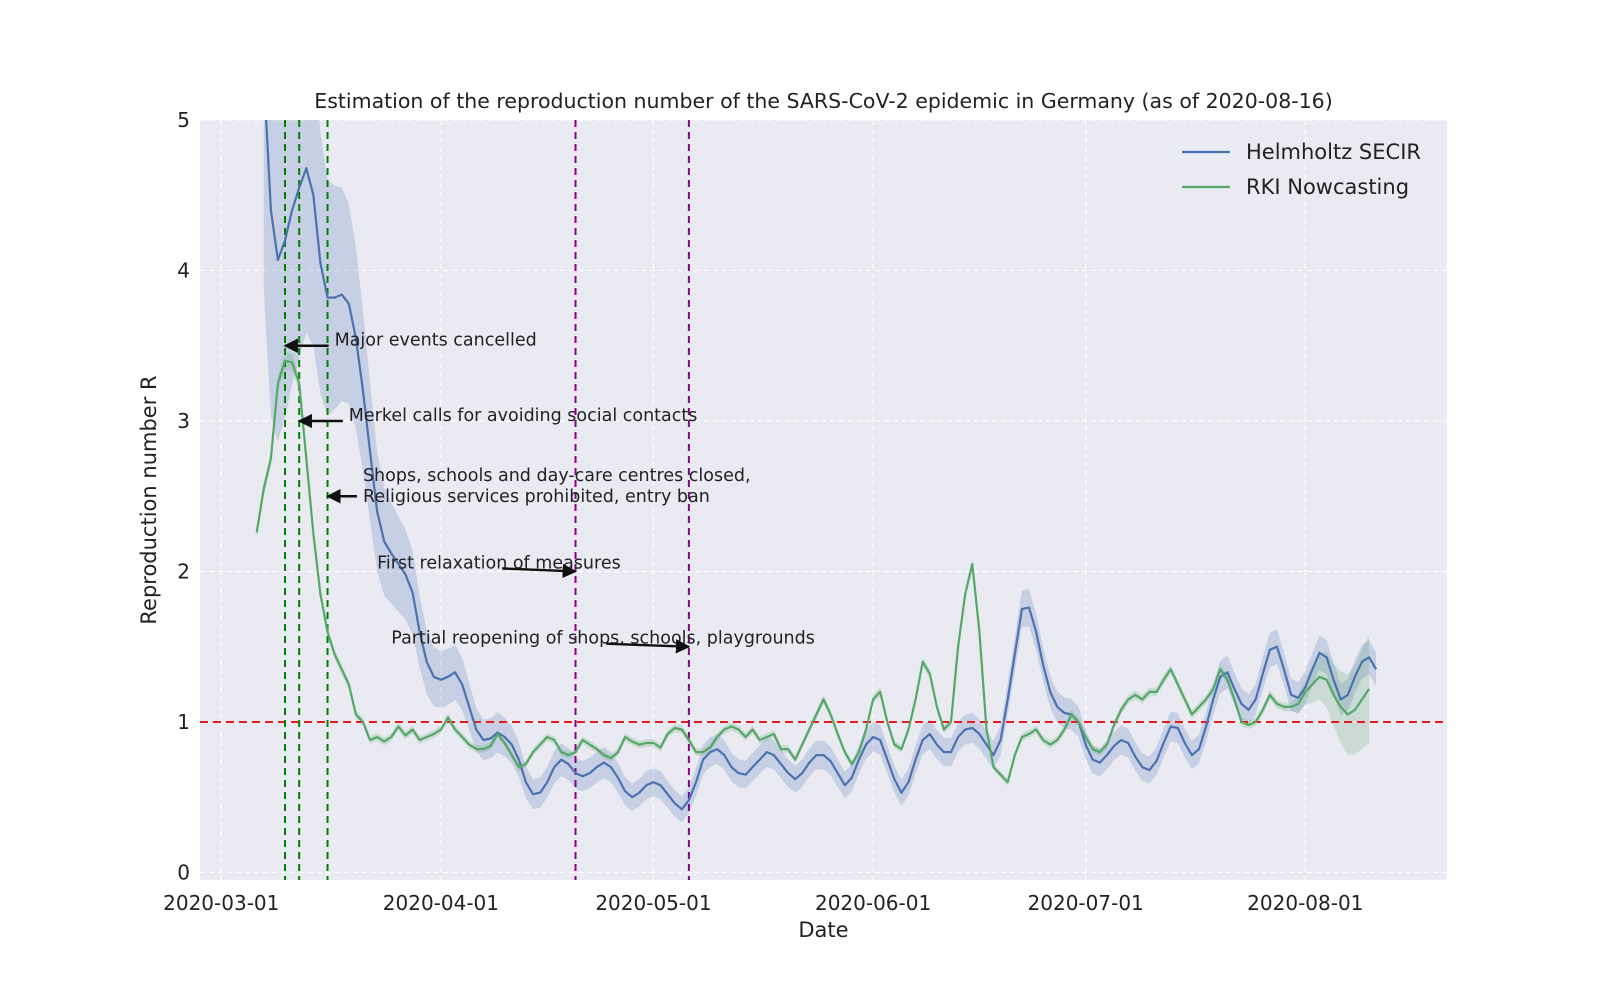 Image resolution: width=1600 pixels, height=1000 pixels. I want to click on annotation-text: Major events cancelled, so click(436, 341).